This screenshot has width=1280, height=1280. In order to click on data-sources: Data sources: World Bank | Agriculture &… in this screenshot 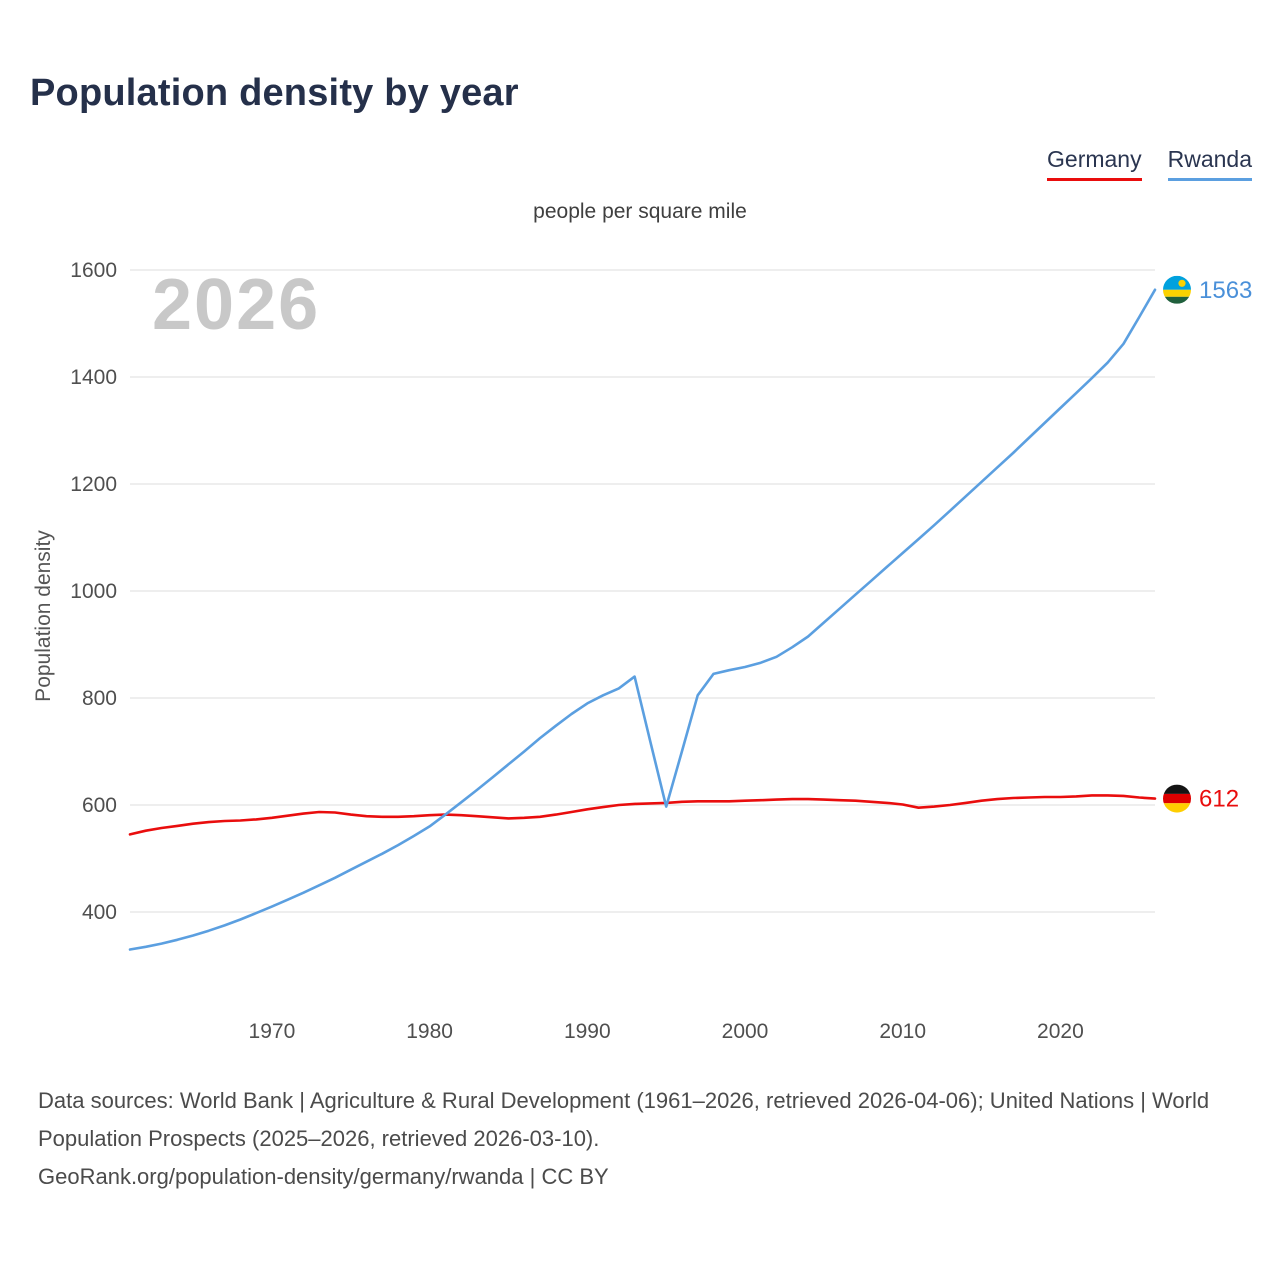, I will do `click(644, 1139)`.